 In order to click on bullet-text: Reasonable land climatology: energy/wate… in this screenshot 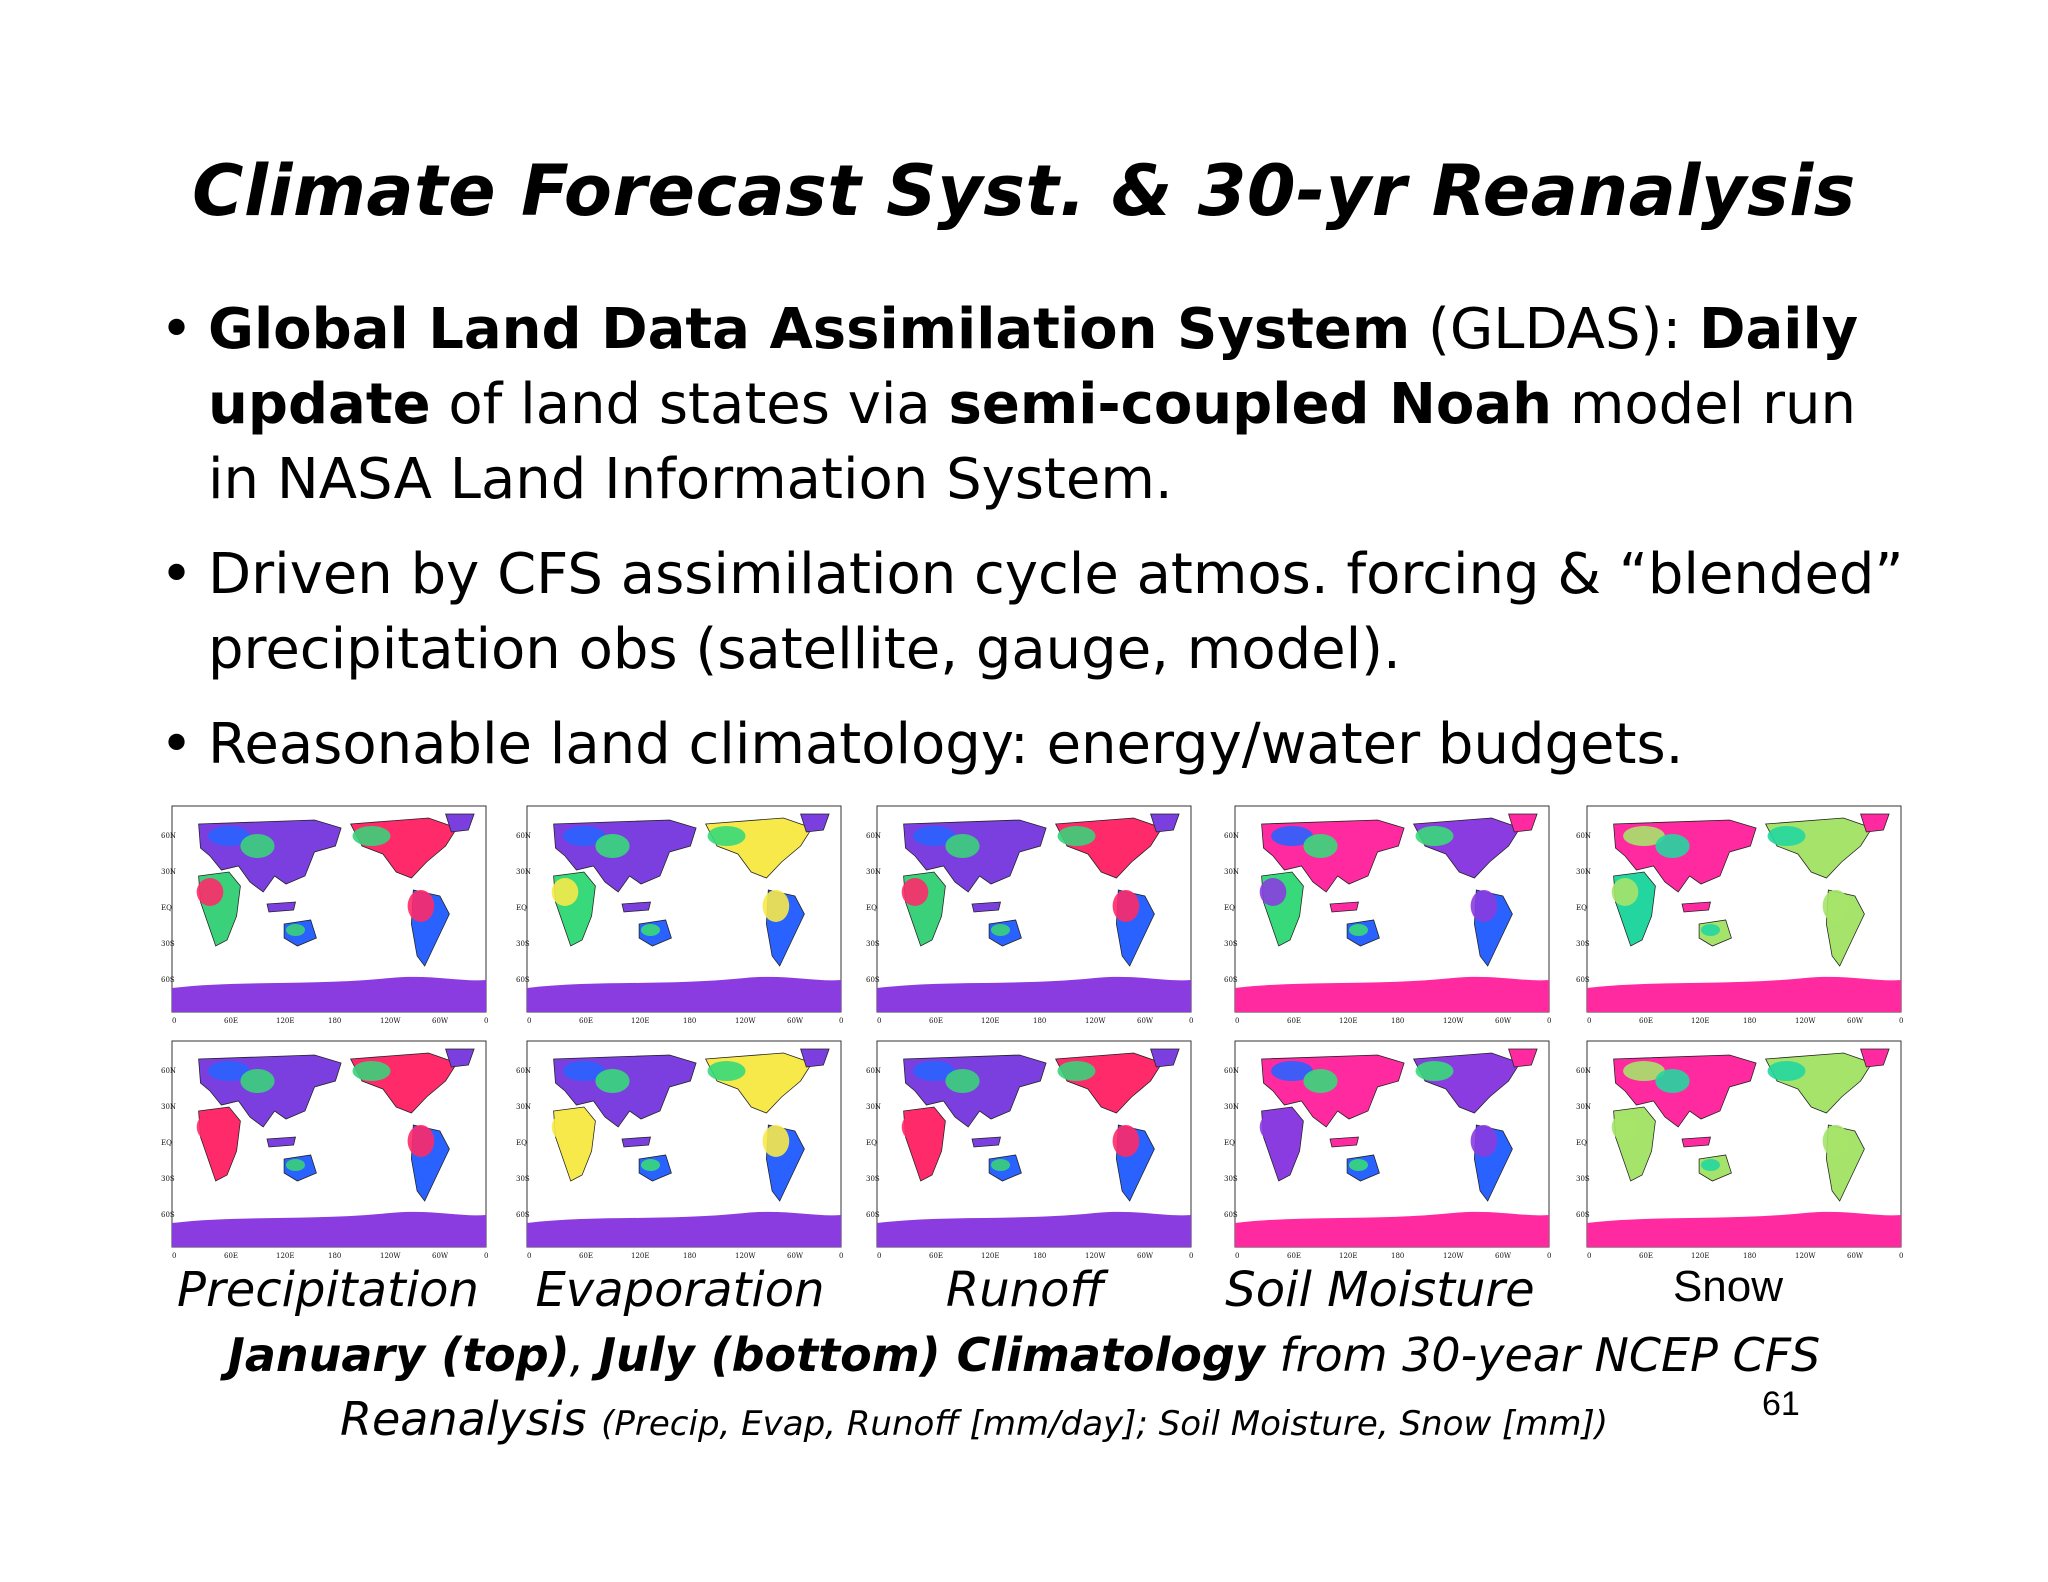, I will do `click(946, 744)`.